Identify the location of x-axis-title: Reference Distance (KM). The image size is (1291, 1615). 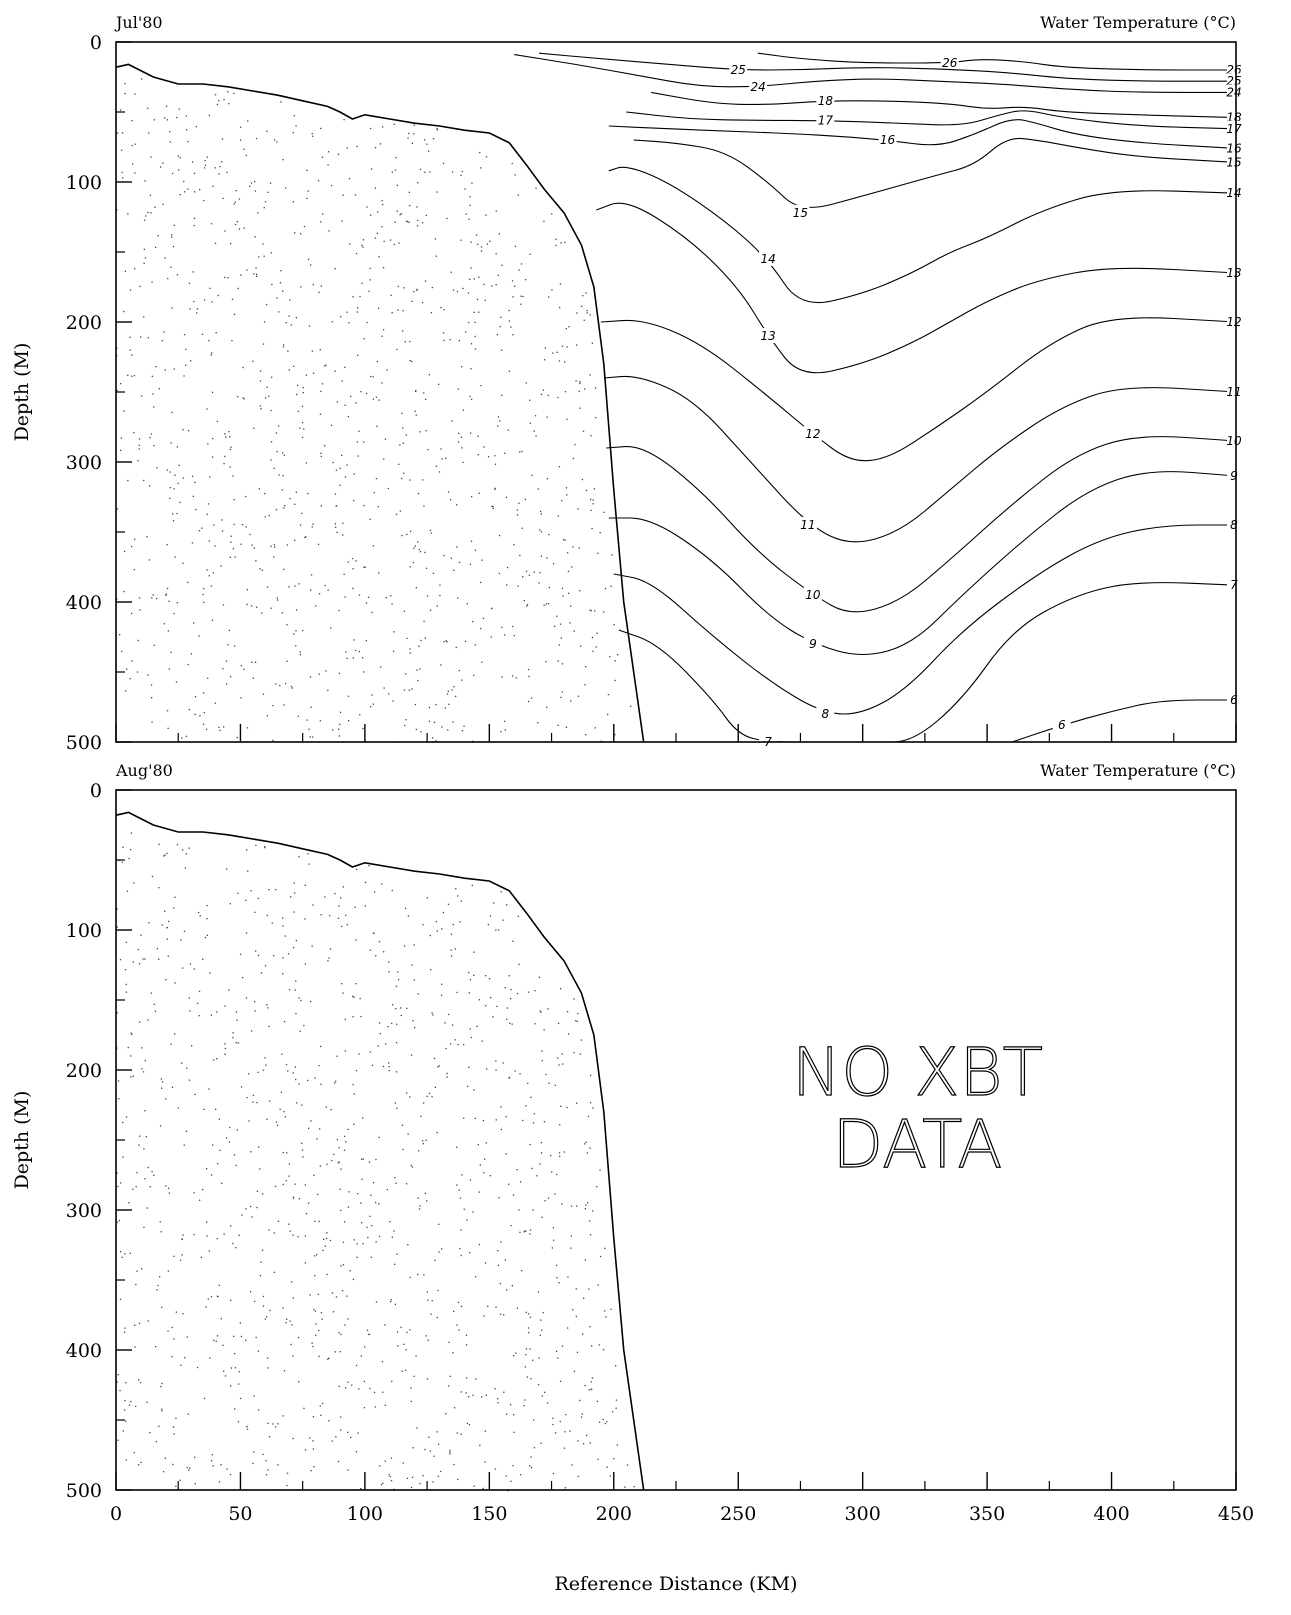
(676, 1584).